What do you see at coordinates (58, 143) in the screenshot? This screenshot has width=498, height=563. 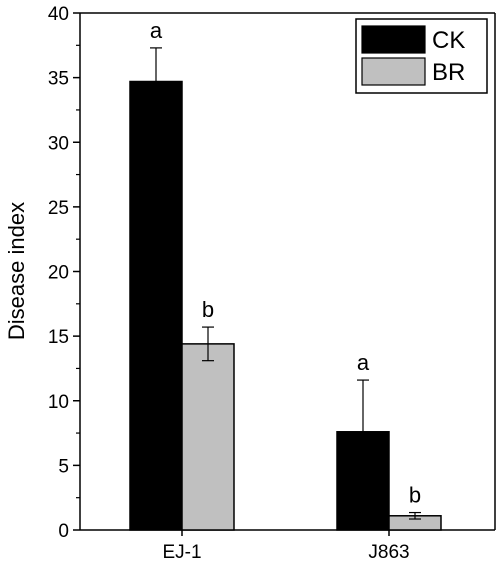 I see `y-tick-label: 30` at bounding box center [58, 143].